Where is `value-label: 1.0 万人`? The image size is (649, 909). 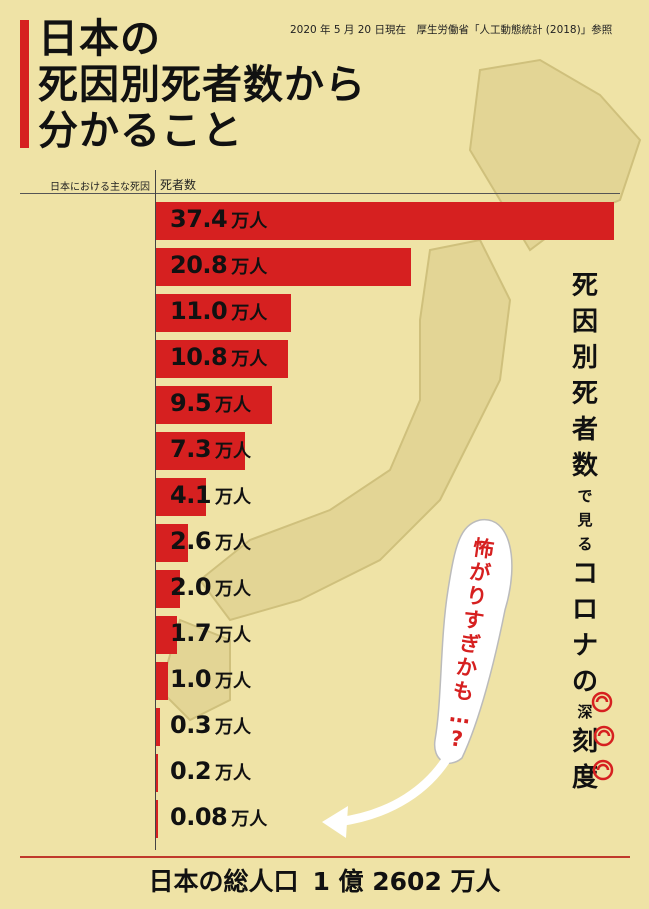
value-label: 1.0 万人 is located at coordinates (211, 679).